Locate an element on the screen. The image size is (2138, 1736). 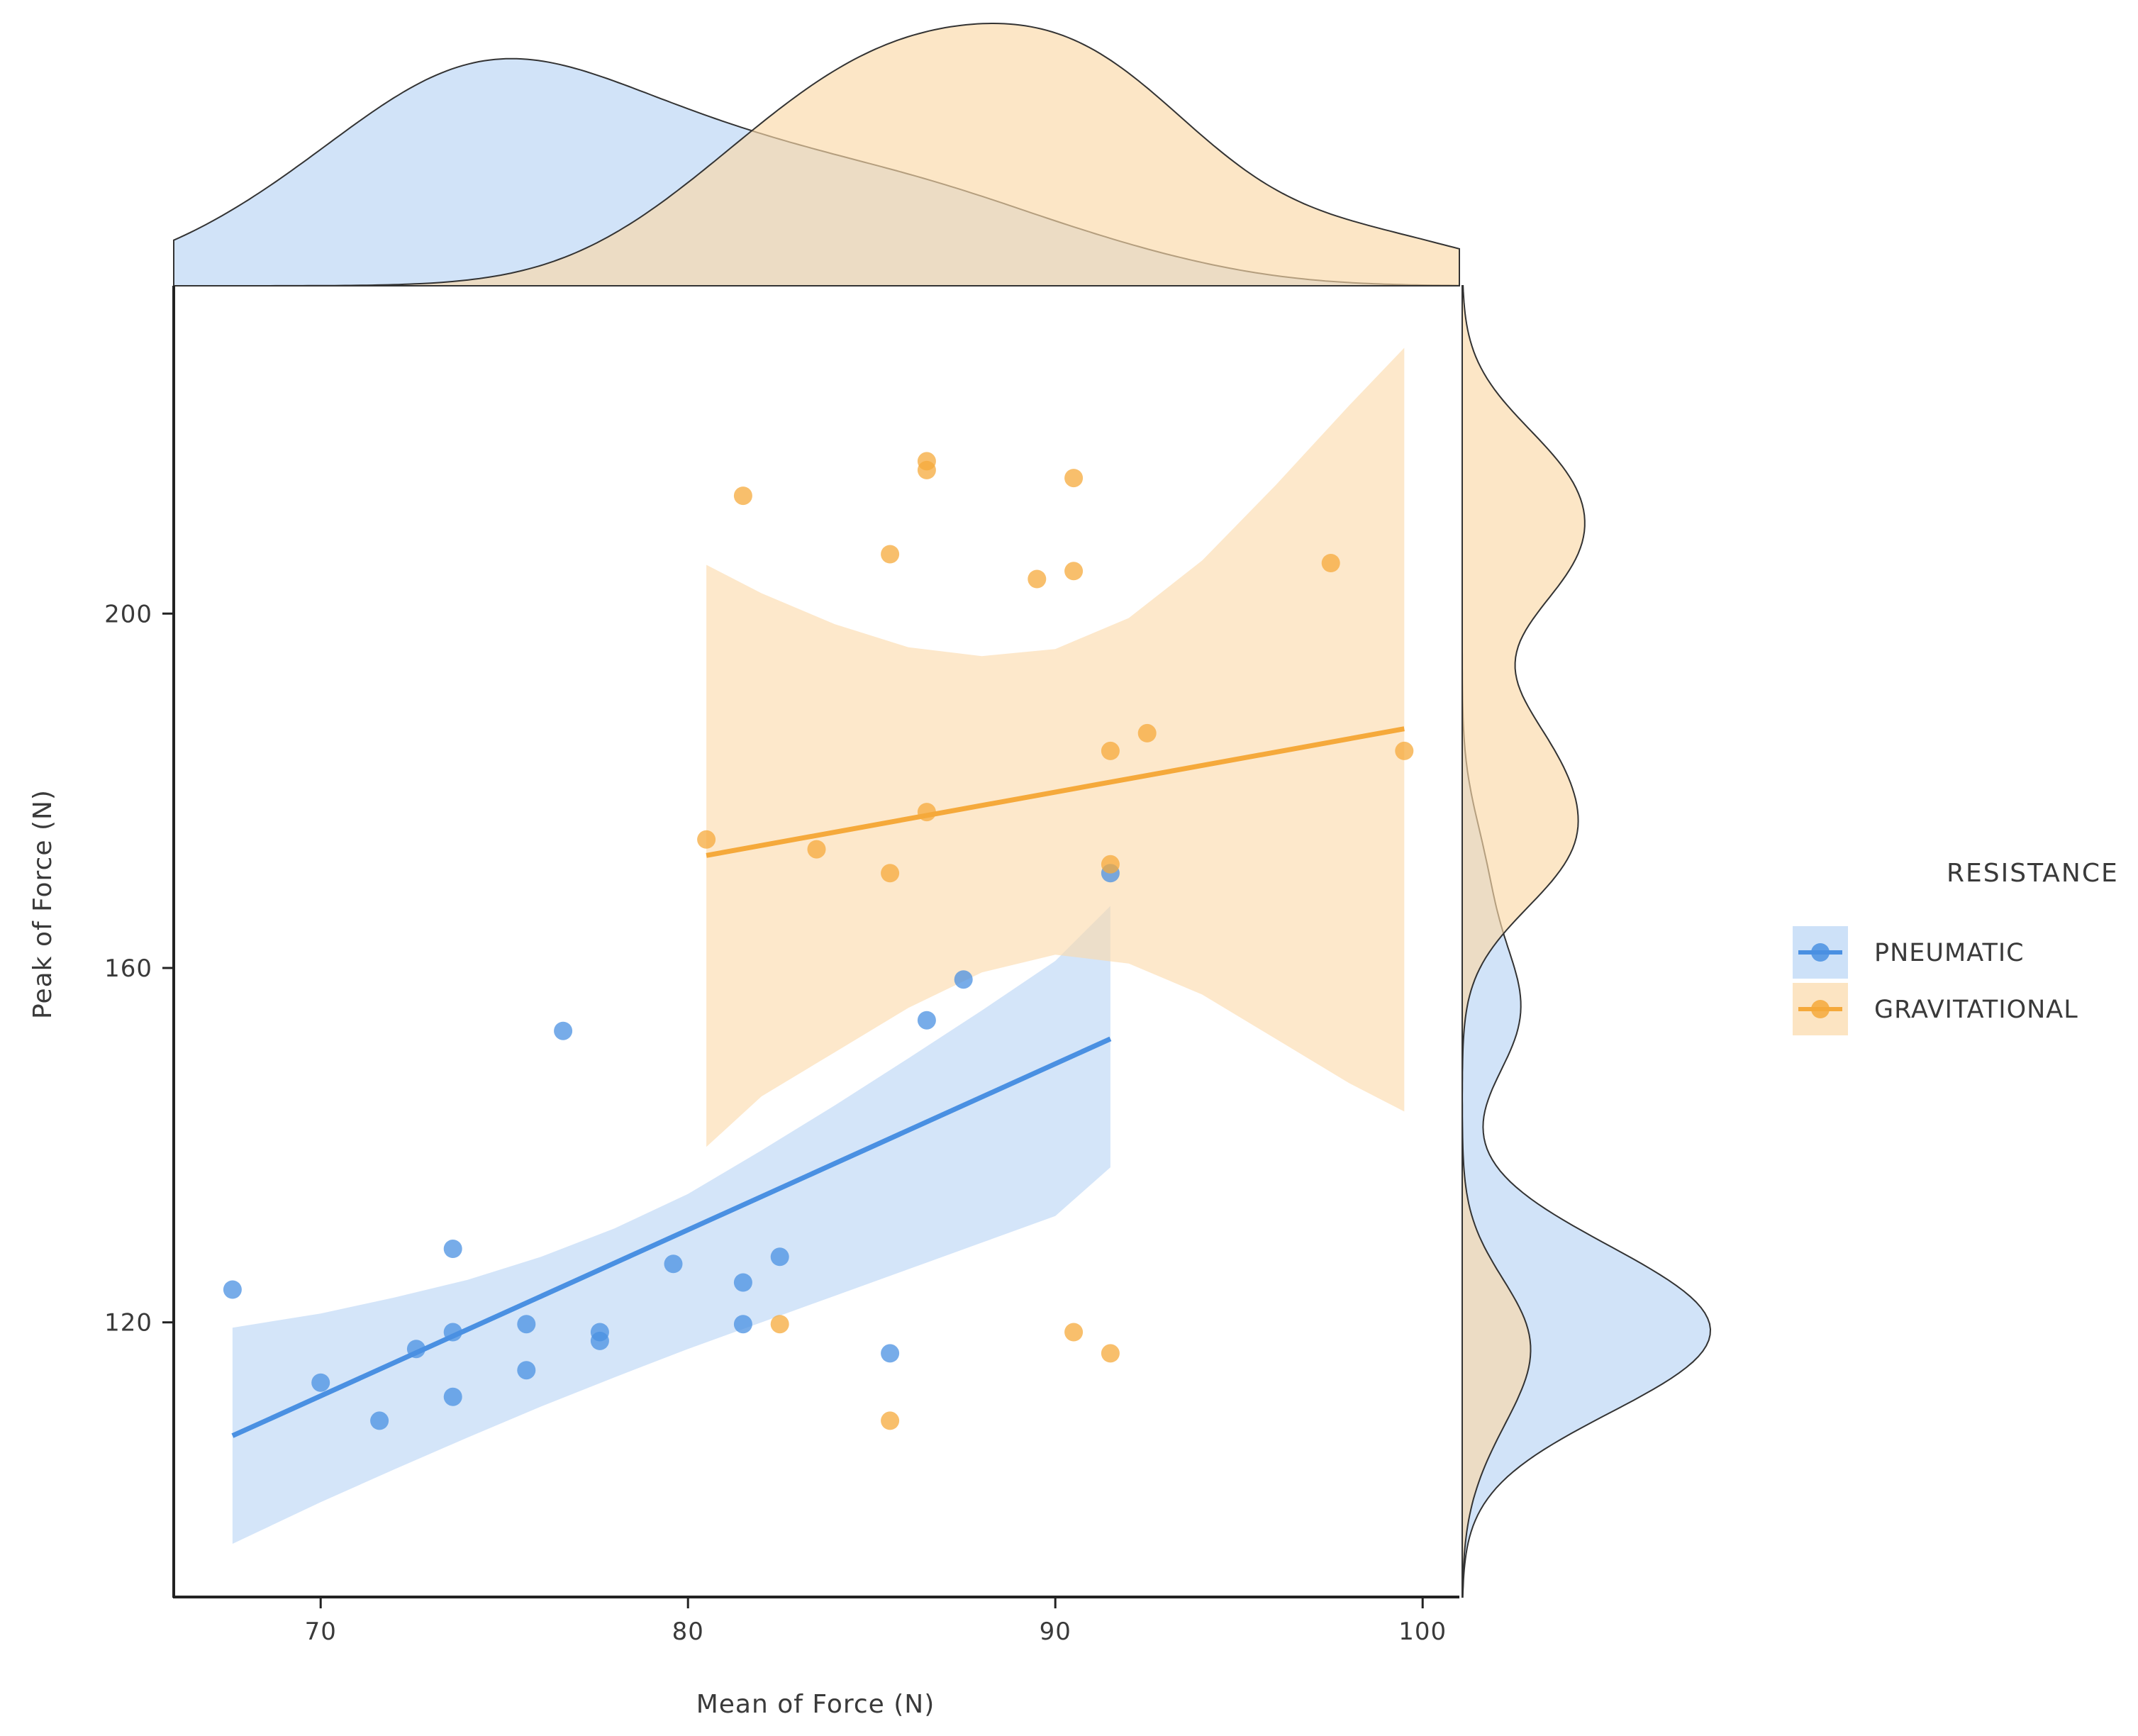
legend-label-pneumatic: PNEUMATIC is located at coordinates (1949, 953).